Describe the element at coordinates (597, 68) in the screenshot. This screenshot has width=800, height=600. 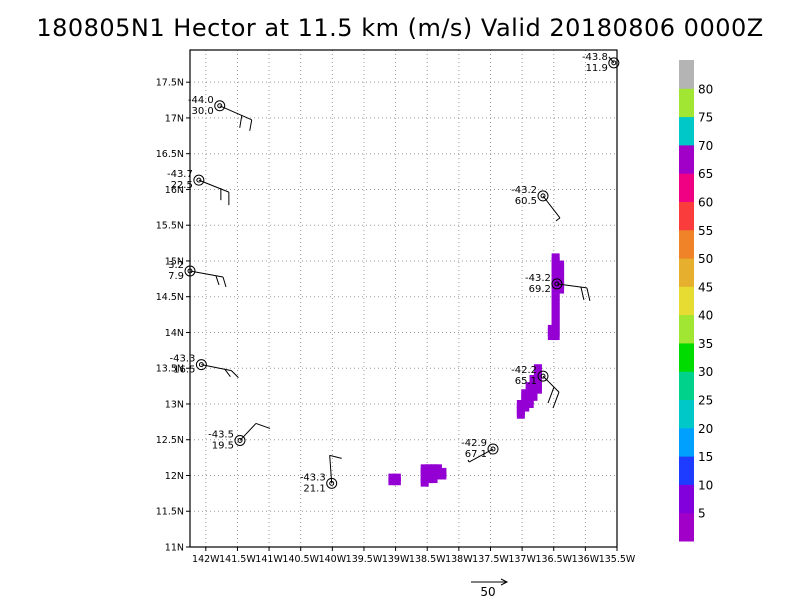
I see `station-speed-label: 11.9` at that location.